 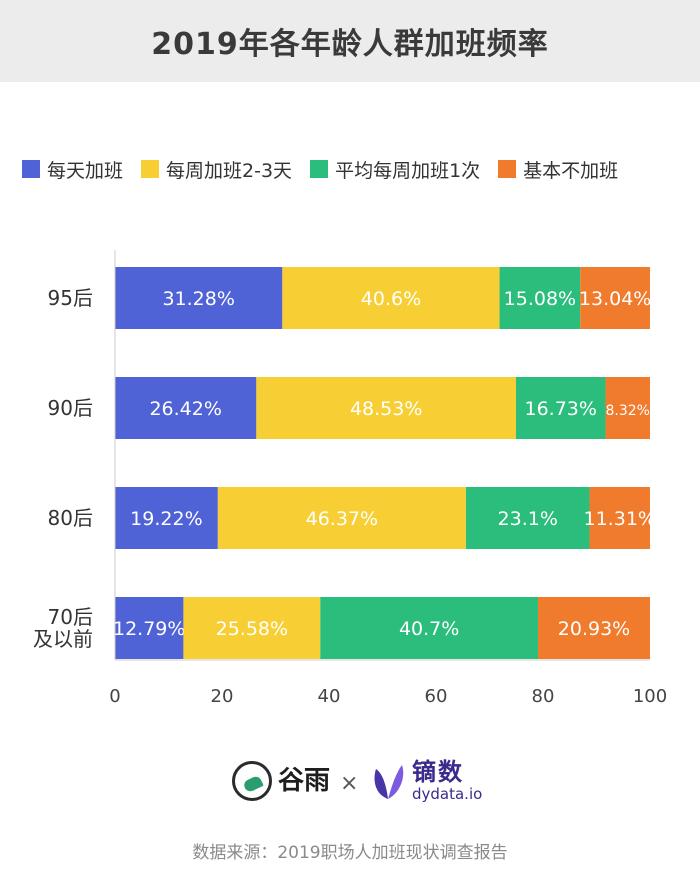 I want to click on chart-title: 2019年各年龄人群加班频率, so click(x=350, y=44).